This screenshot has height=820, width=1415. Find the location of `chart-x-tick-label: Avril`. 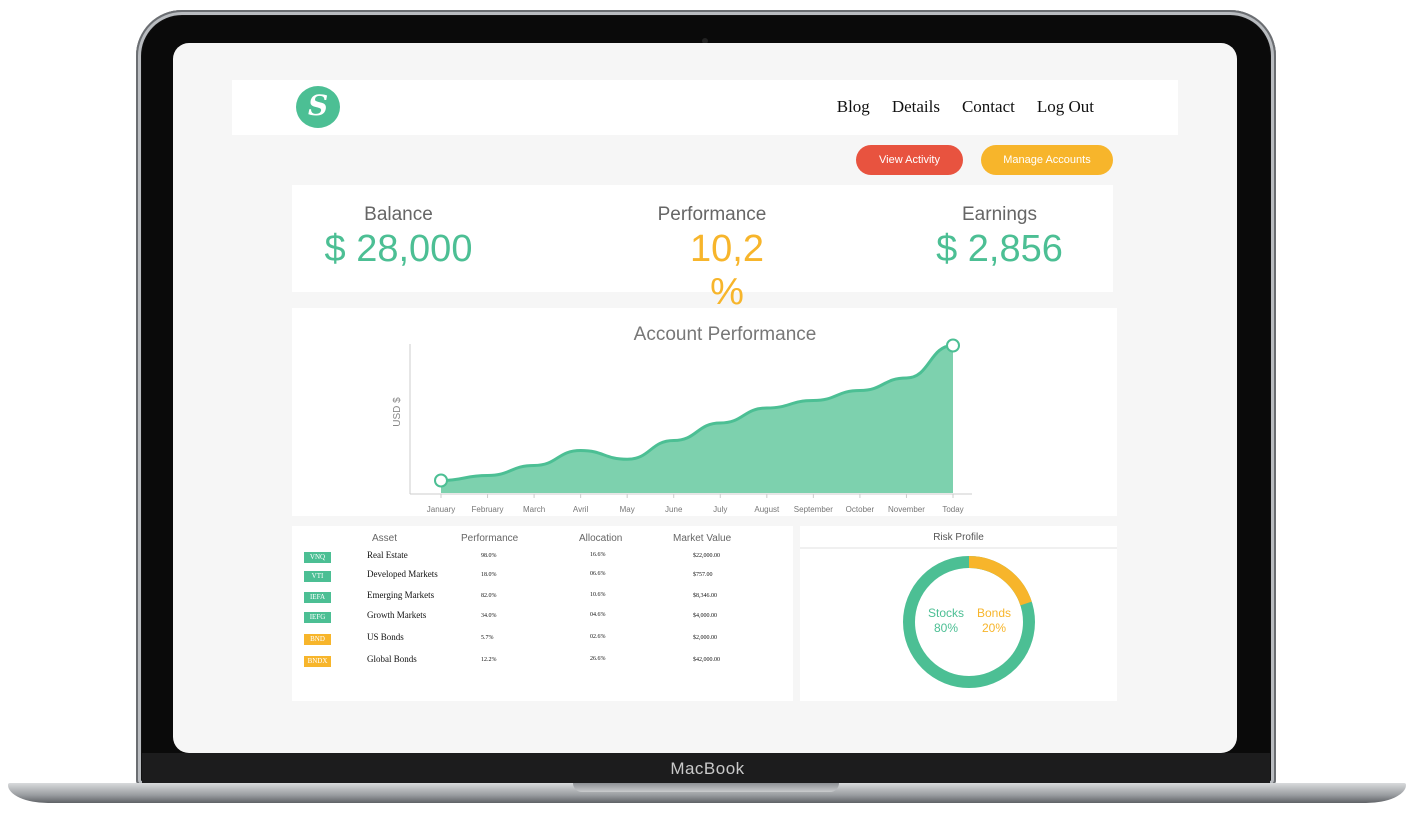

chart-x-tick-label: Avril is located at coordinates (581, 509).